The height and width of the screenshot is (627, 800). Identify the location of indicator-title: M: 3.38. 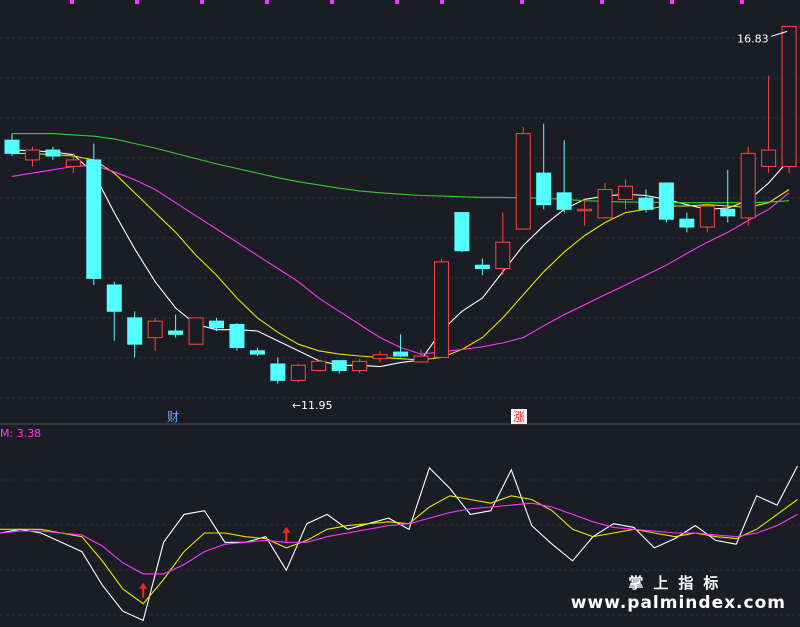
(20, 433).